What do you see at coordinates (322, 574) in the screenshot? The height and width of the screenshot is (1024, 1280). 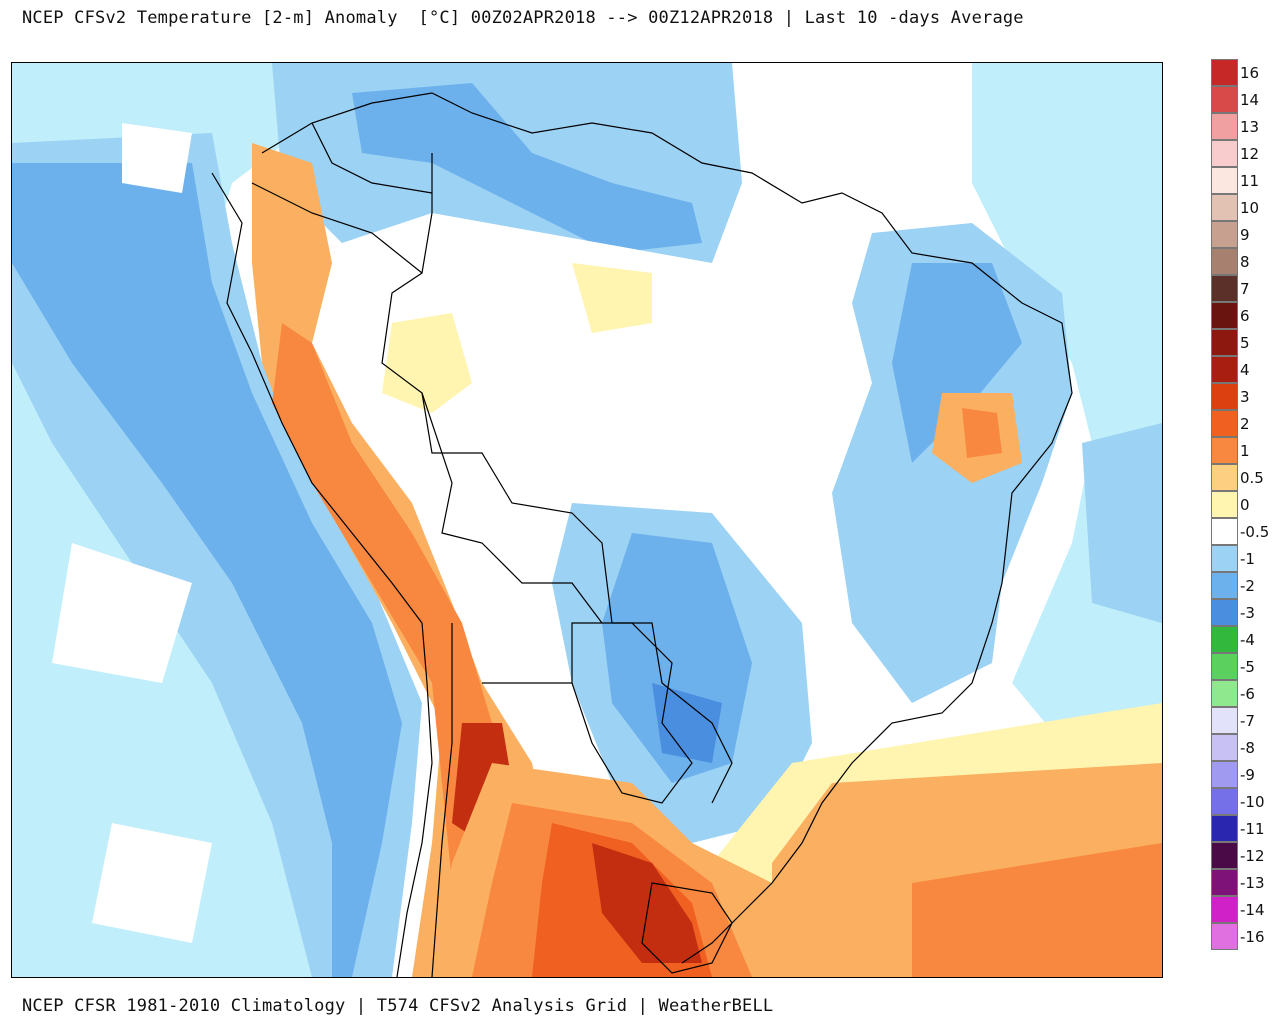 I see `west-coastline` at bounding box center [322, 574].